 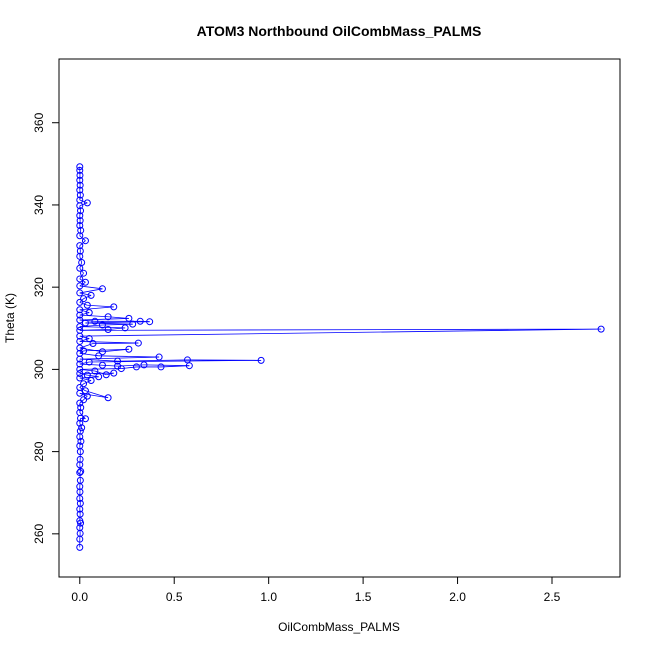 I want to click on x-axis: 0.0 0.5 1.0 1.5 2.0 2.5, so click(x=316, y=590).